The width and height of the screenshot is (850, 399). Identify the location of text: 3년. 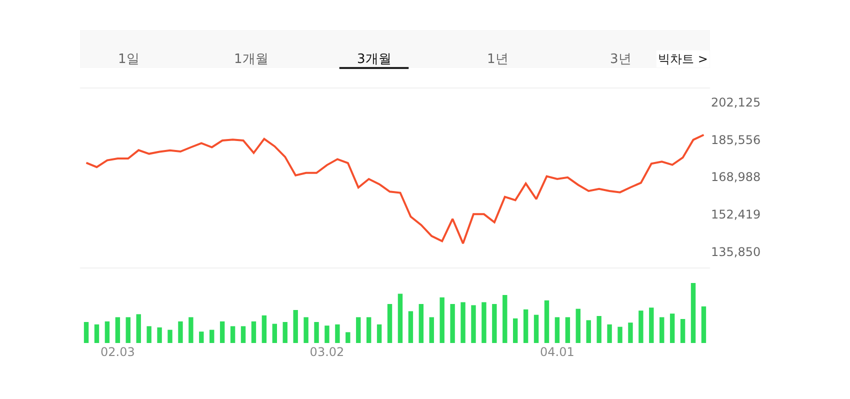
(621, 59).